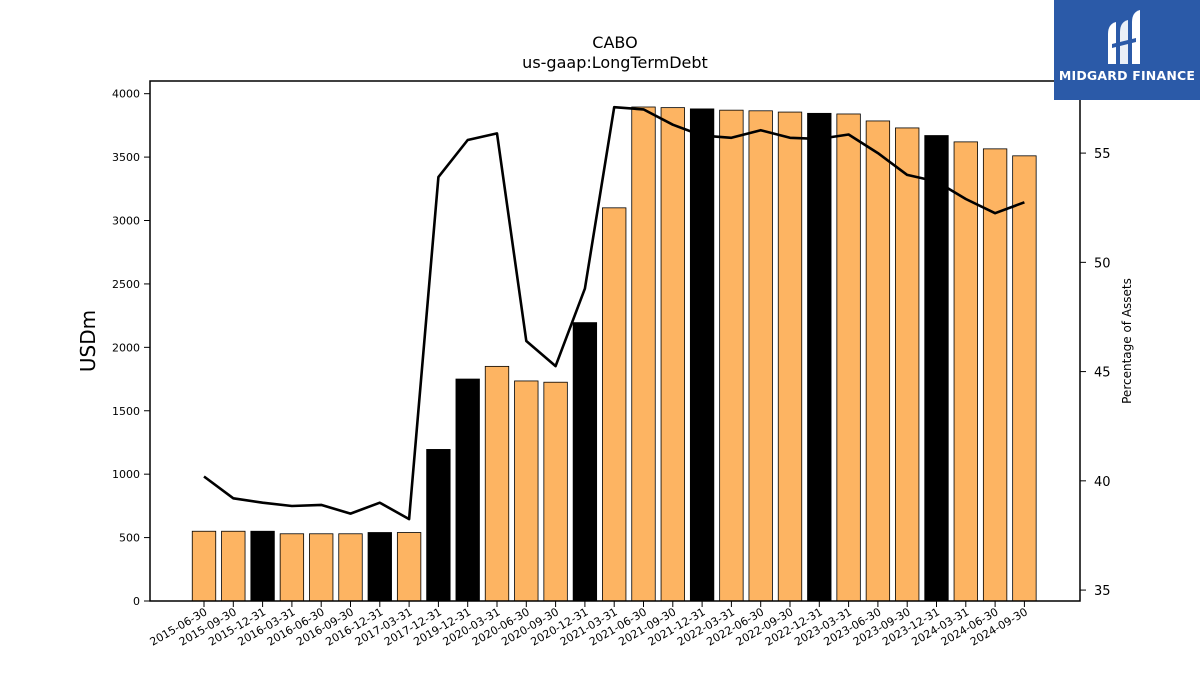  What do you see at coordinates (1124, 37) in the screenshot?
I see `midgard-logo-icon` at bounding box center [1124, 37].